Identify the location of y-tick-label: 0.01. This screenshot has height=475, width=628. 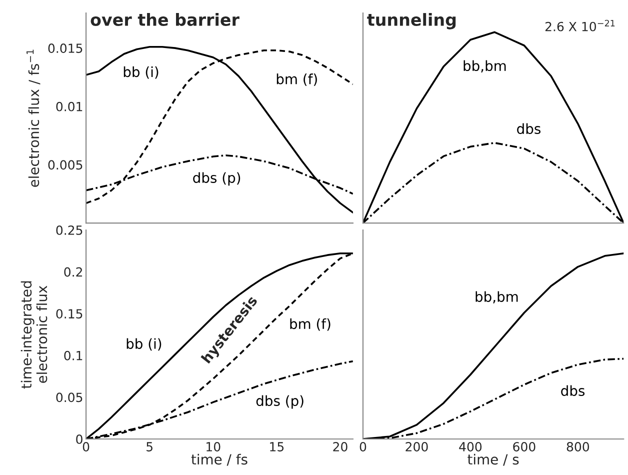
(69, 107).